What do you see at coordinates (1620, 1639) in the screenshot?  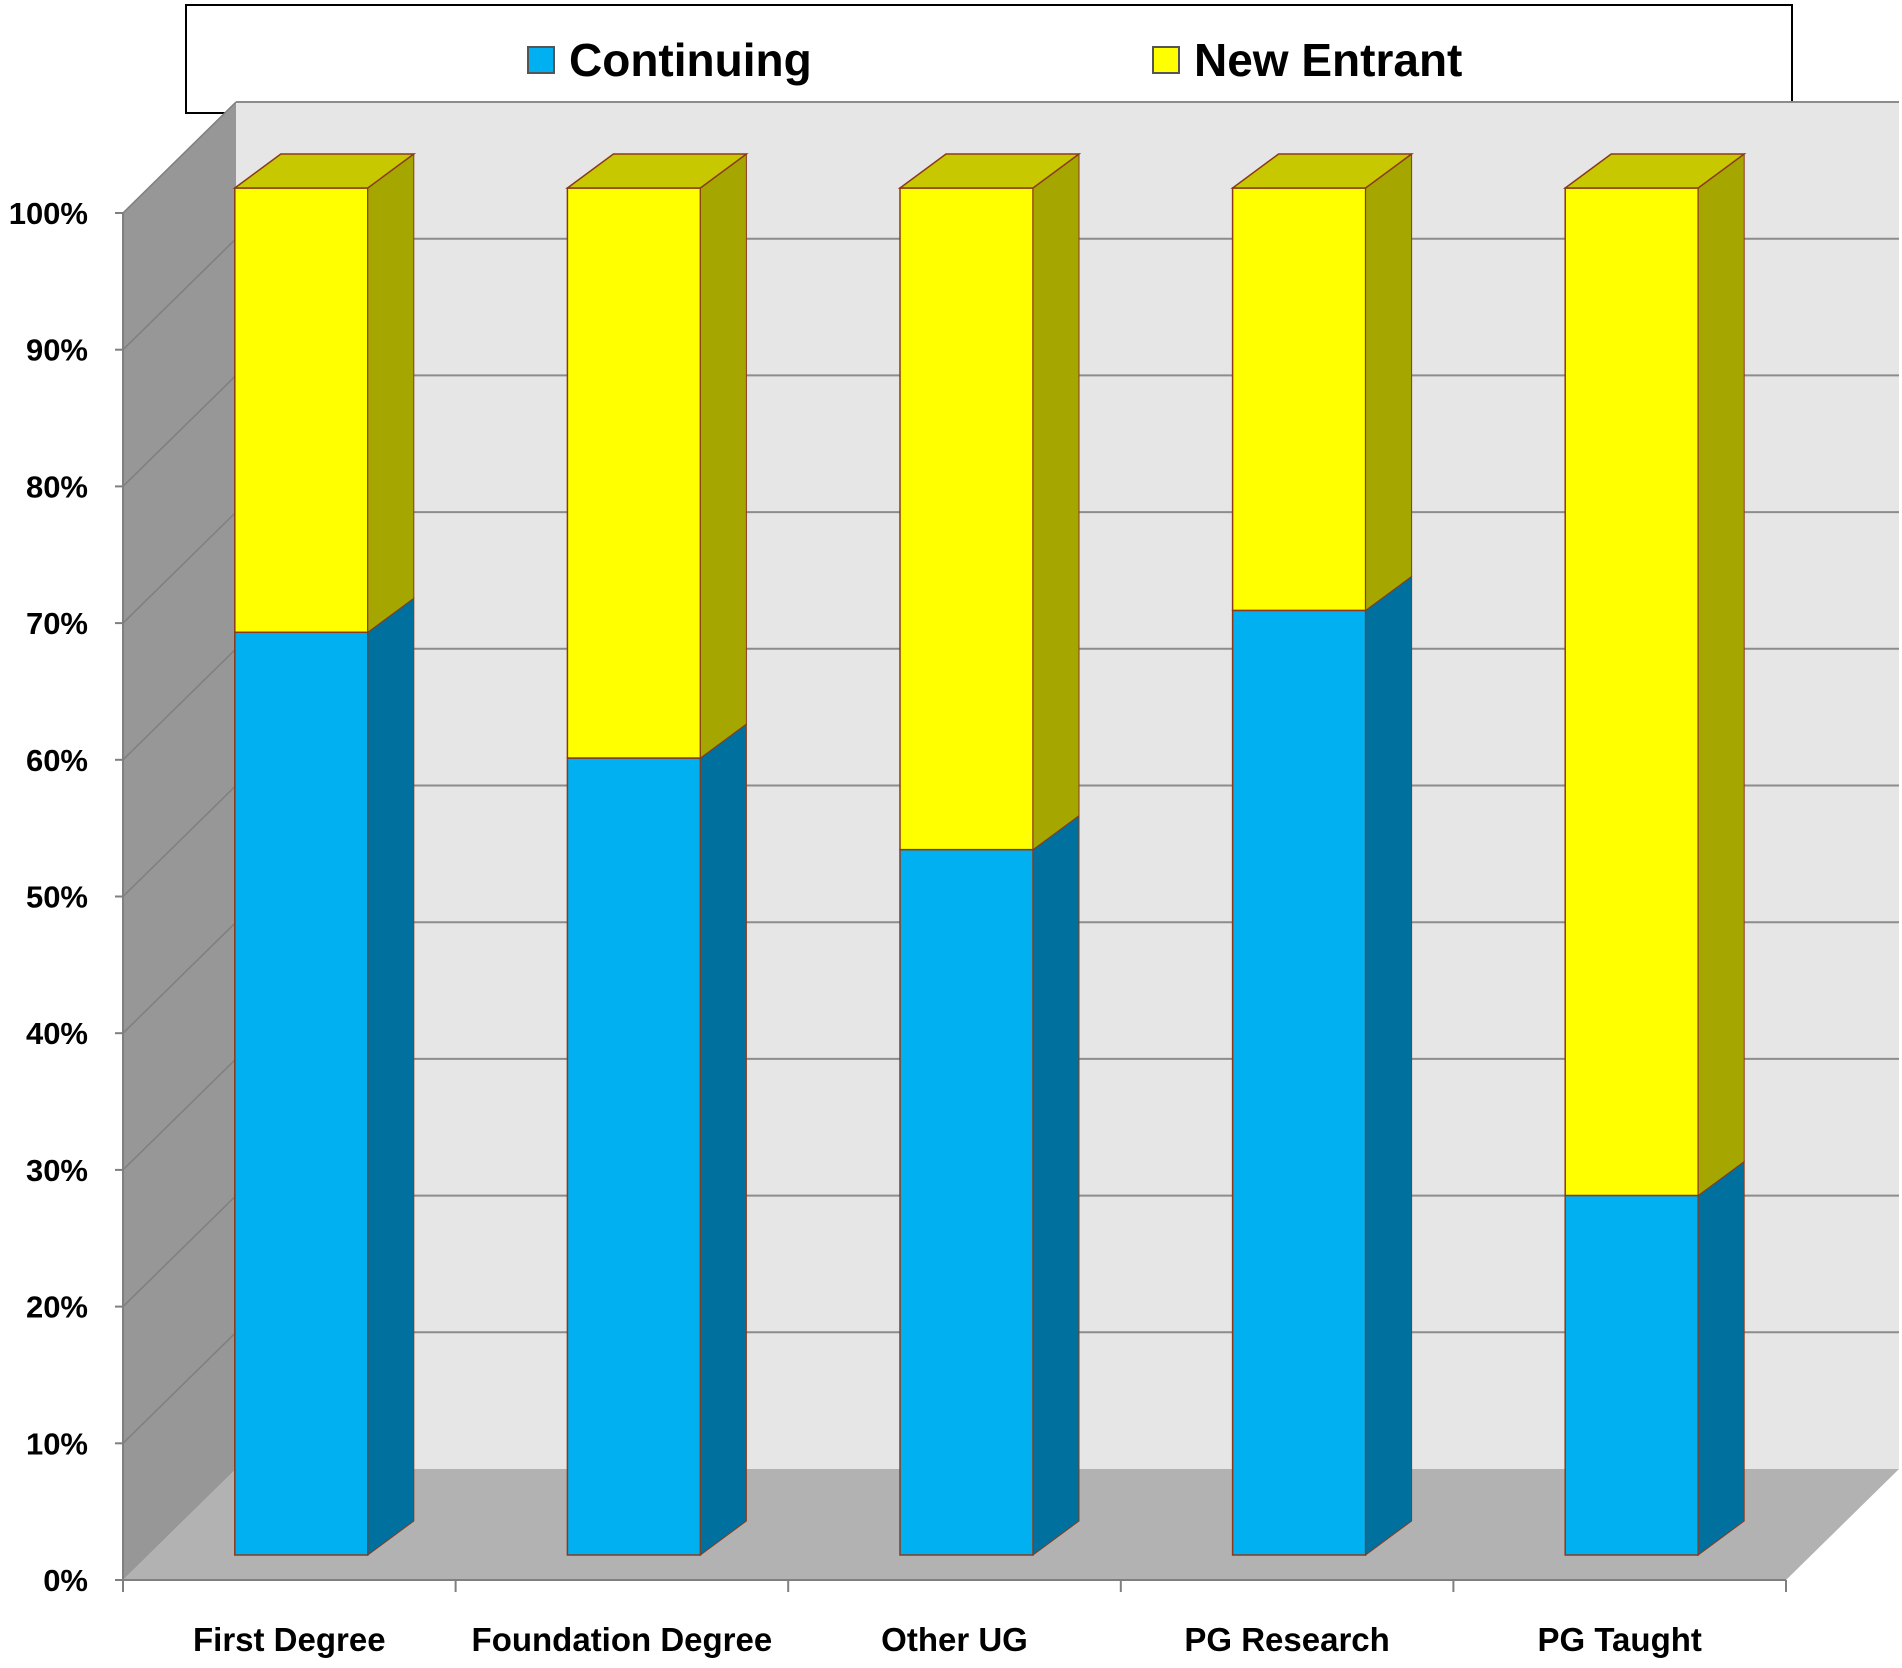 I see `x-tick-label: PG Taught` at bounding box center [1620, 1639].